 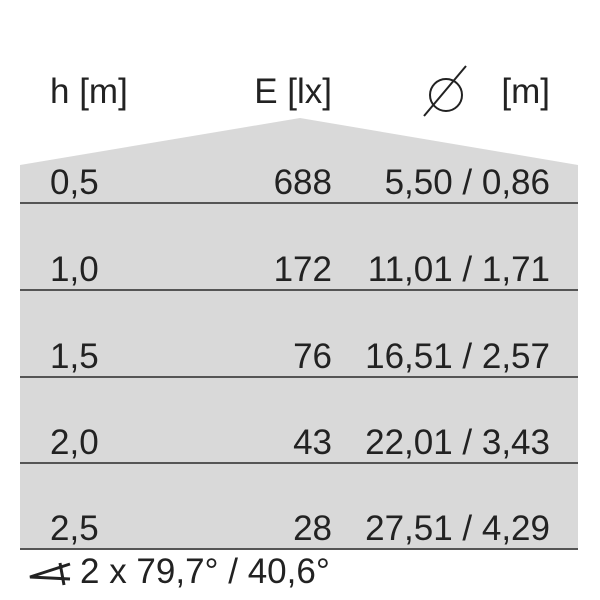 What do you see at coordinates (458, 269) in the screenshot?
I see `diameter-value: 11,01 / 1,71` at bounding box center [458, 269].